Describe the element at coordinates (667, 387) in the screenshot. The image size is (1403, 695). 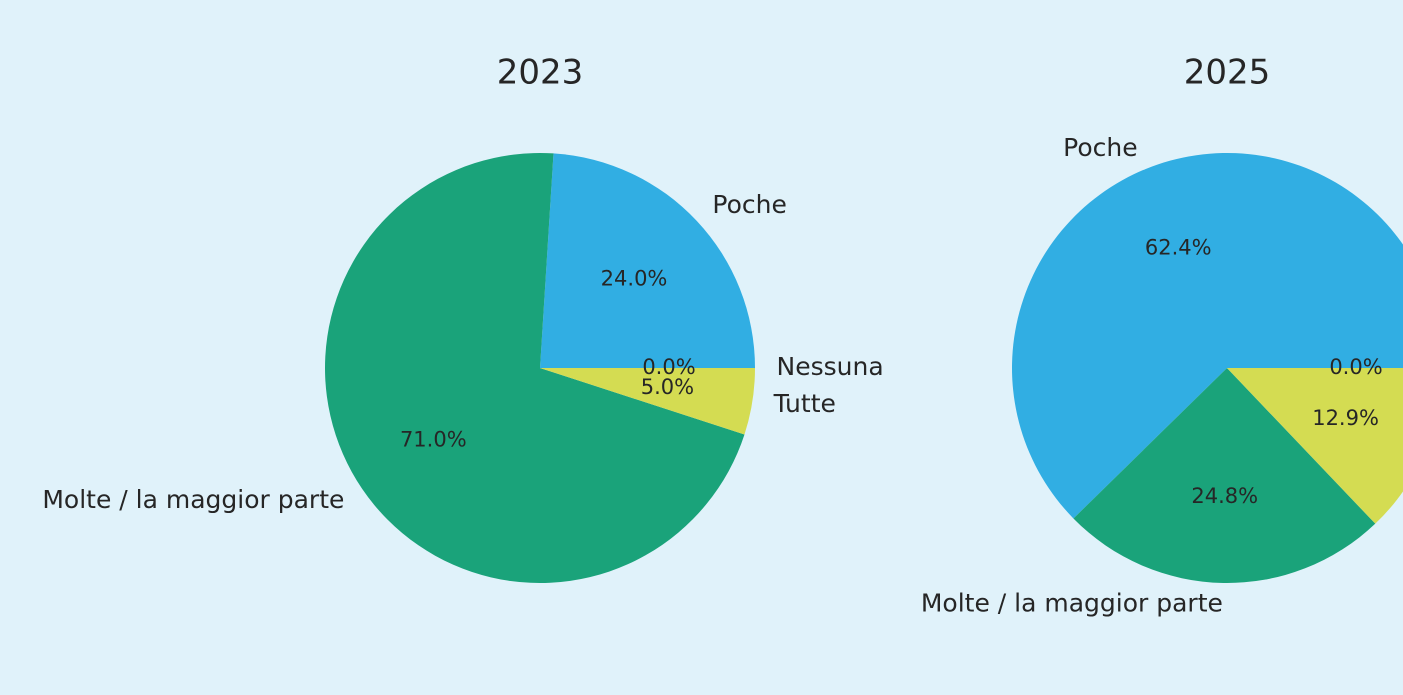
I see `value-label: 5.0%` at that location.